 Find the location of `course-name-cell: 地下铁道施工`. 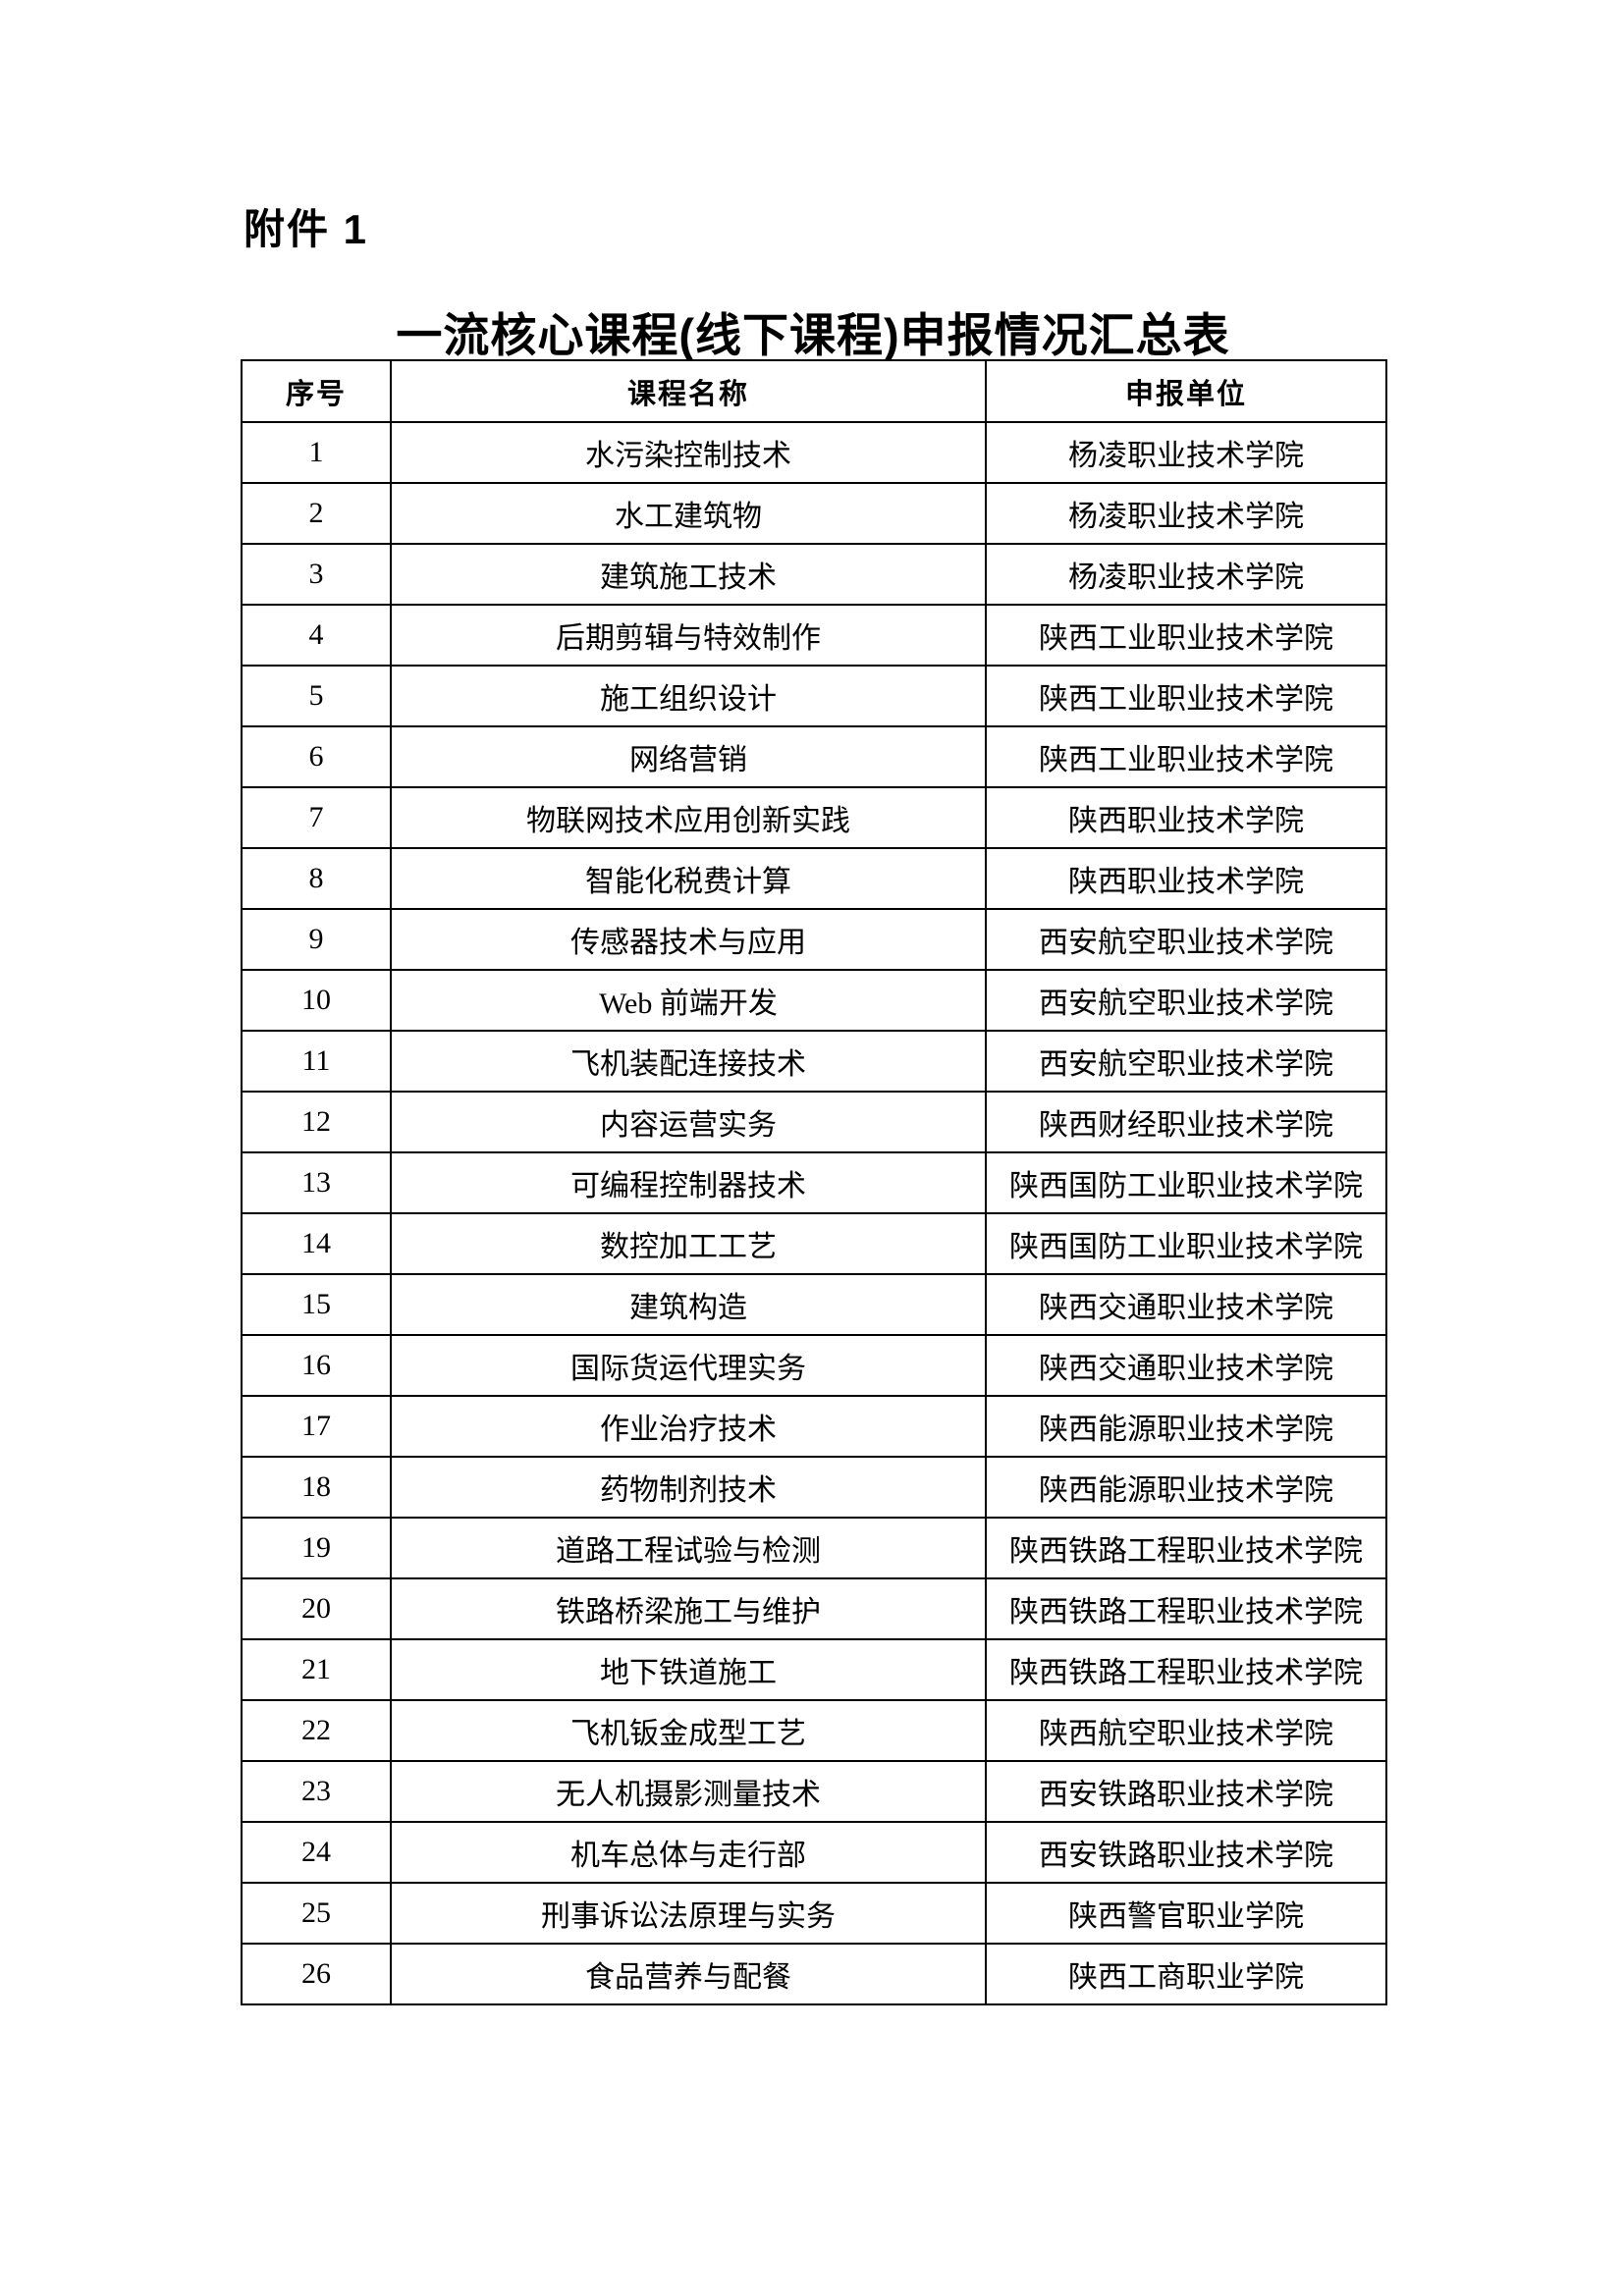

course-name-cell: 地下铁道施工 is located at coordinates (688, 1669).